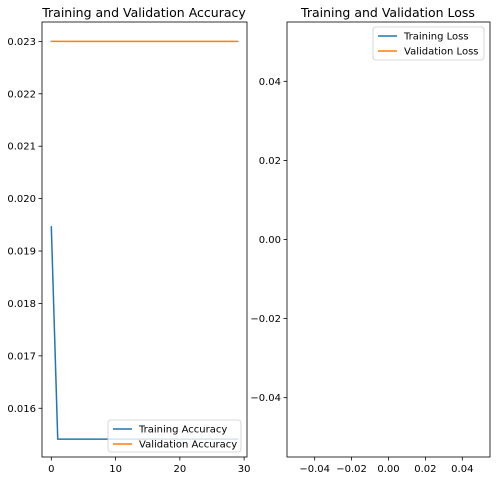  What do you see at coordinates (265, 319) in the screenshot?
I see `loss-y-tick-label: −0.02` at bounding box center [265, 319].